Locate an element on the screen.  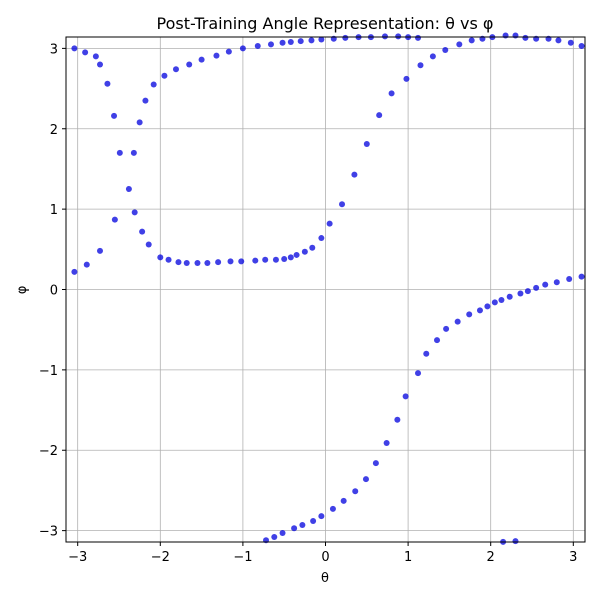
x-tick-label: −3 is located at coordinates (77, 557).